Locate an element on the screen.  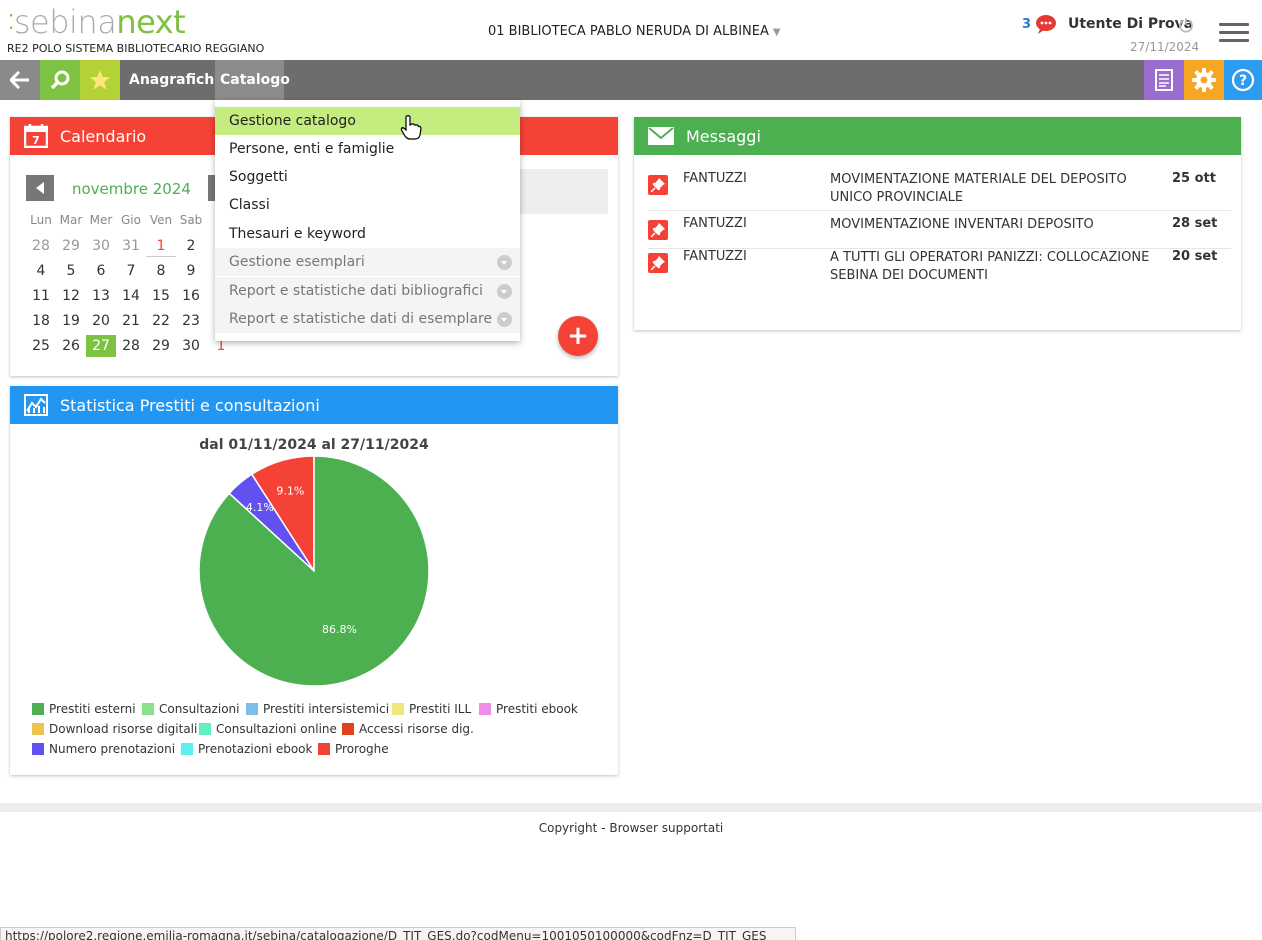
calendar-day: 14 is located at coordinates (131, 296).